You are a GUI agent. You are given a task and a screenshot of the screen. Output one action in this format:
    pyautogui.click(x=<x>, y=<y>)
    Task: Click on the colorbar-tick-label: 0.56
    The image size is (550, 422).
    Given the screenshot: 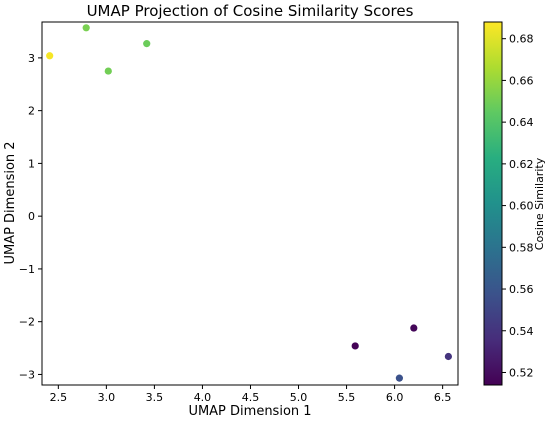 What is the action you would take?
    pyautogui.click(x=521, y=289)
    